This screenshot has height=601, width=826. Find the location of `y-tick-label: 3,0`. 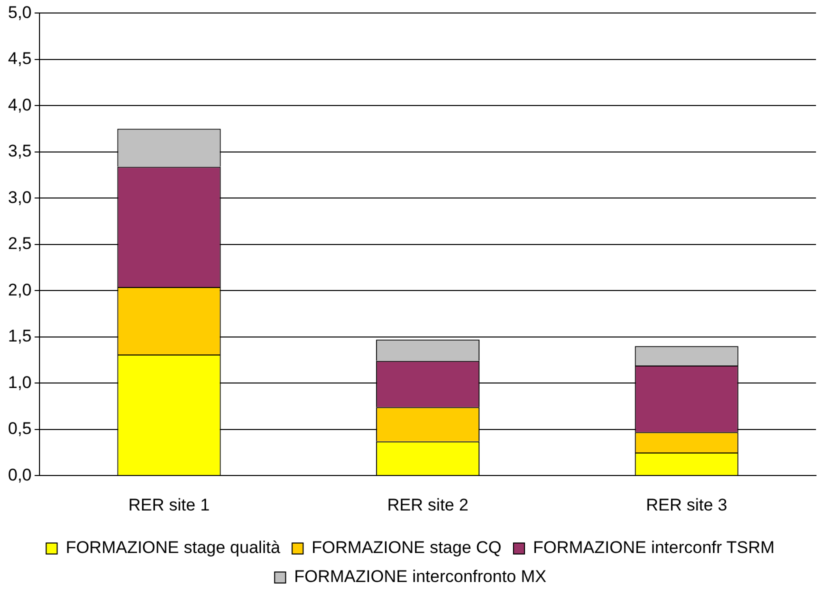

y-tick-label: 3,0 is located at coordinates (20, 197).